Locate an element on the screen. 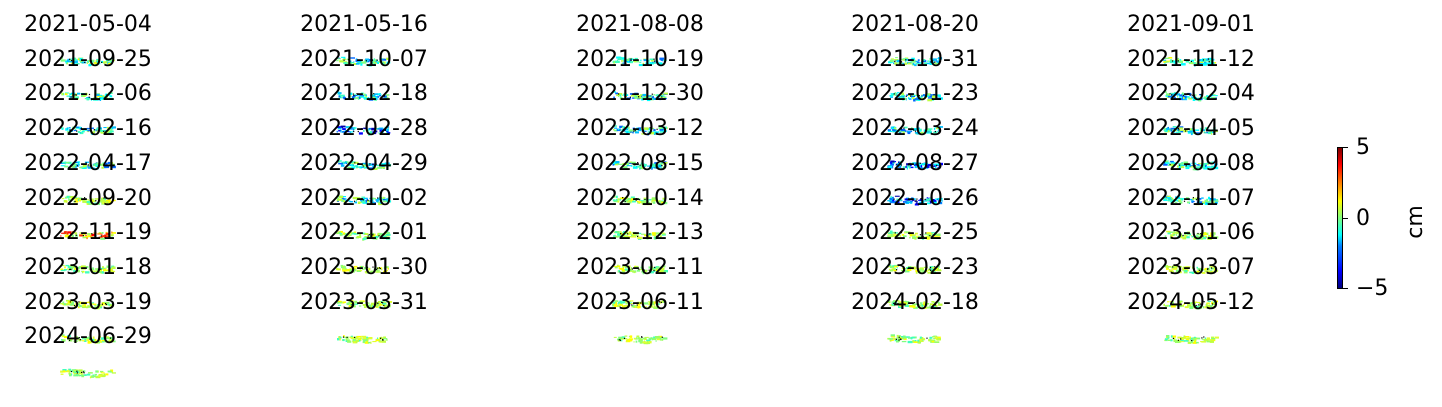 The width and height of the screenshot is (1442, 407). colorbar-tick-label: 0 is located at coordinates (1363, 218).